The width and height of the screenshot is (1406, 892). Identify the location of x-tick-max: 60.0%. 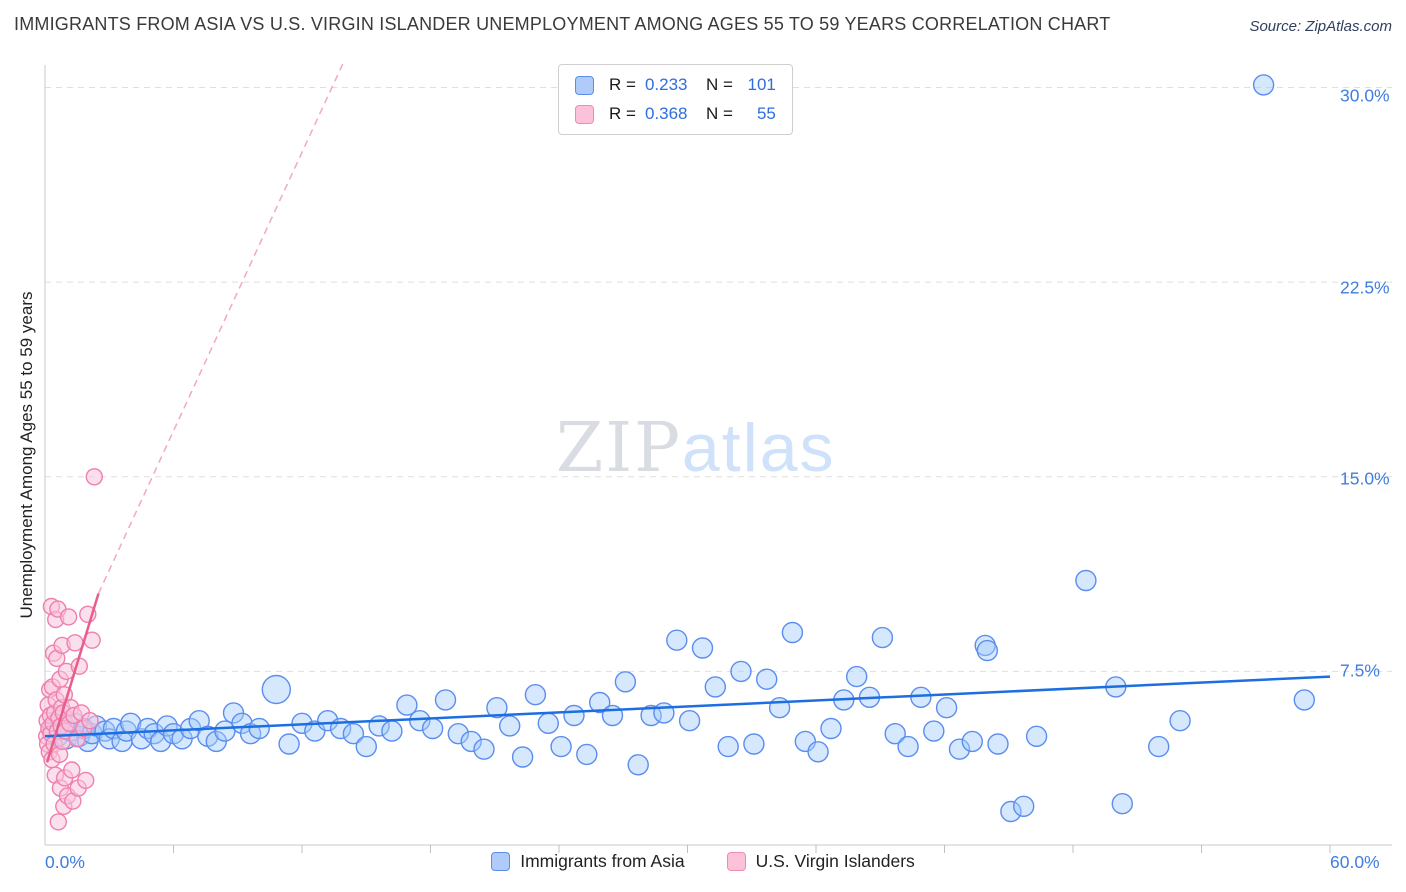
(1355, 862).